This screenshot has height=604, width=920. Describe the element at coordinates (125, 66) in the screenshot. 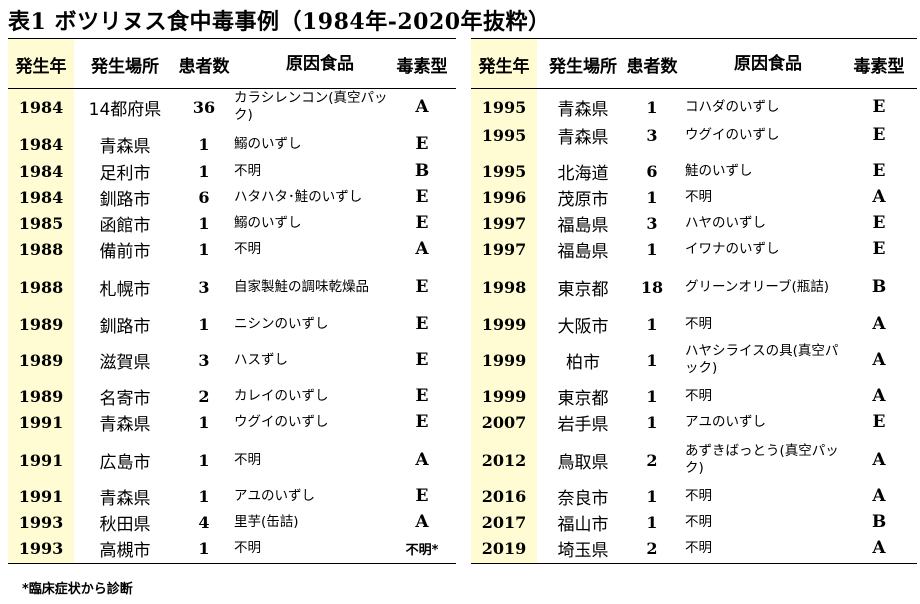

I see `header-place: 発生場所` at that location.